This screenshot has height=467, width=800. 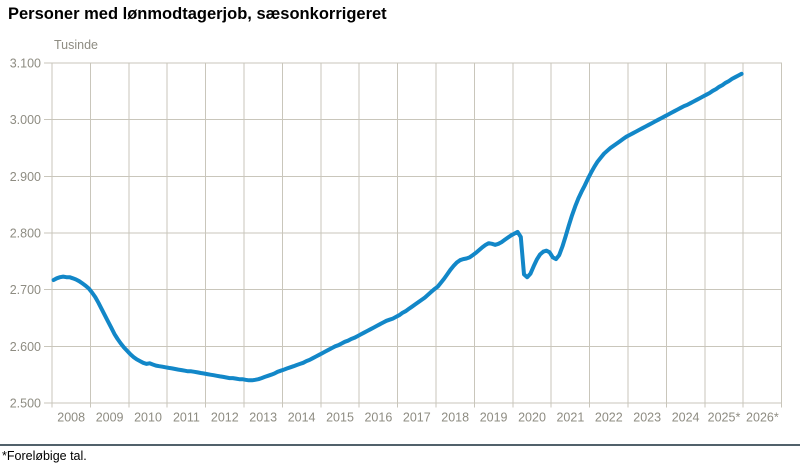 I want to click on y-axis-label: 3.100, so click(x=25, y=64).